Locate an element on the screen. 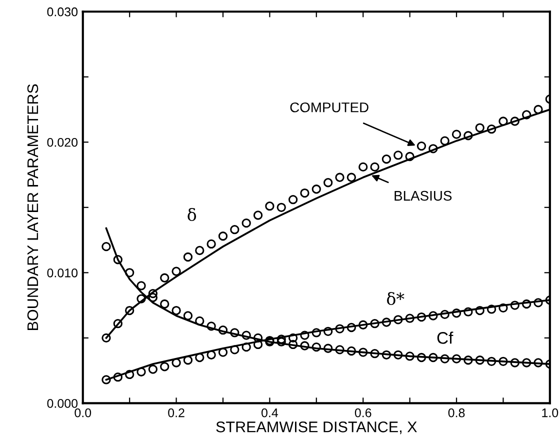 The width and height of the screenshot is (560, 447). x-axis-title: STREAMWISE DISTANCE, X is located at coordinates (316, 428).